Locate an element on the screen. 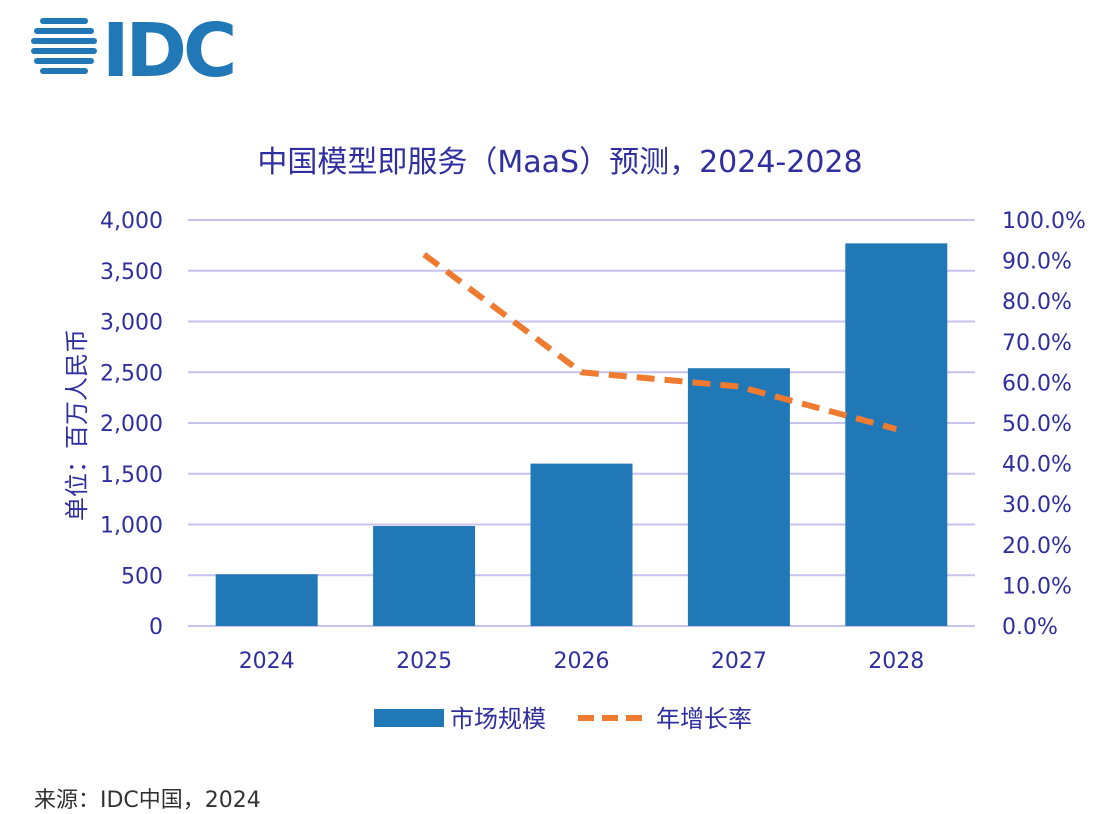  y2-tick-label: 50.0% is located at coordinates (1037, 424).